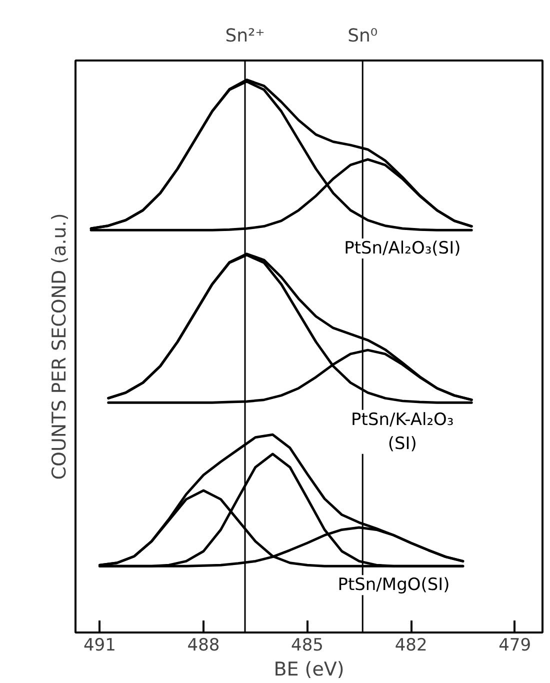 The image size is (550, 683). Describe the element at coordinates (203, 646) in the screenshot. I see `x-tick-label: 488` at that location.